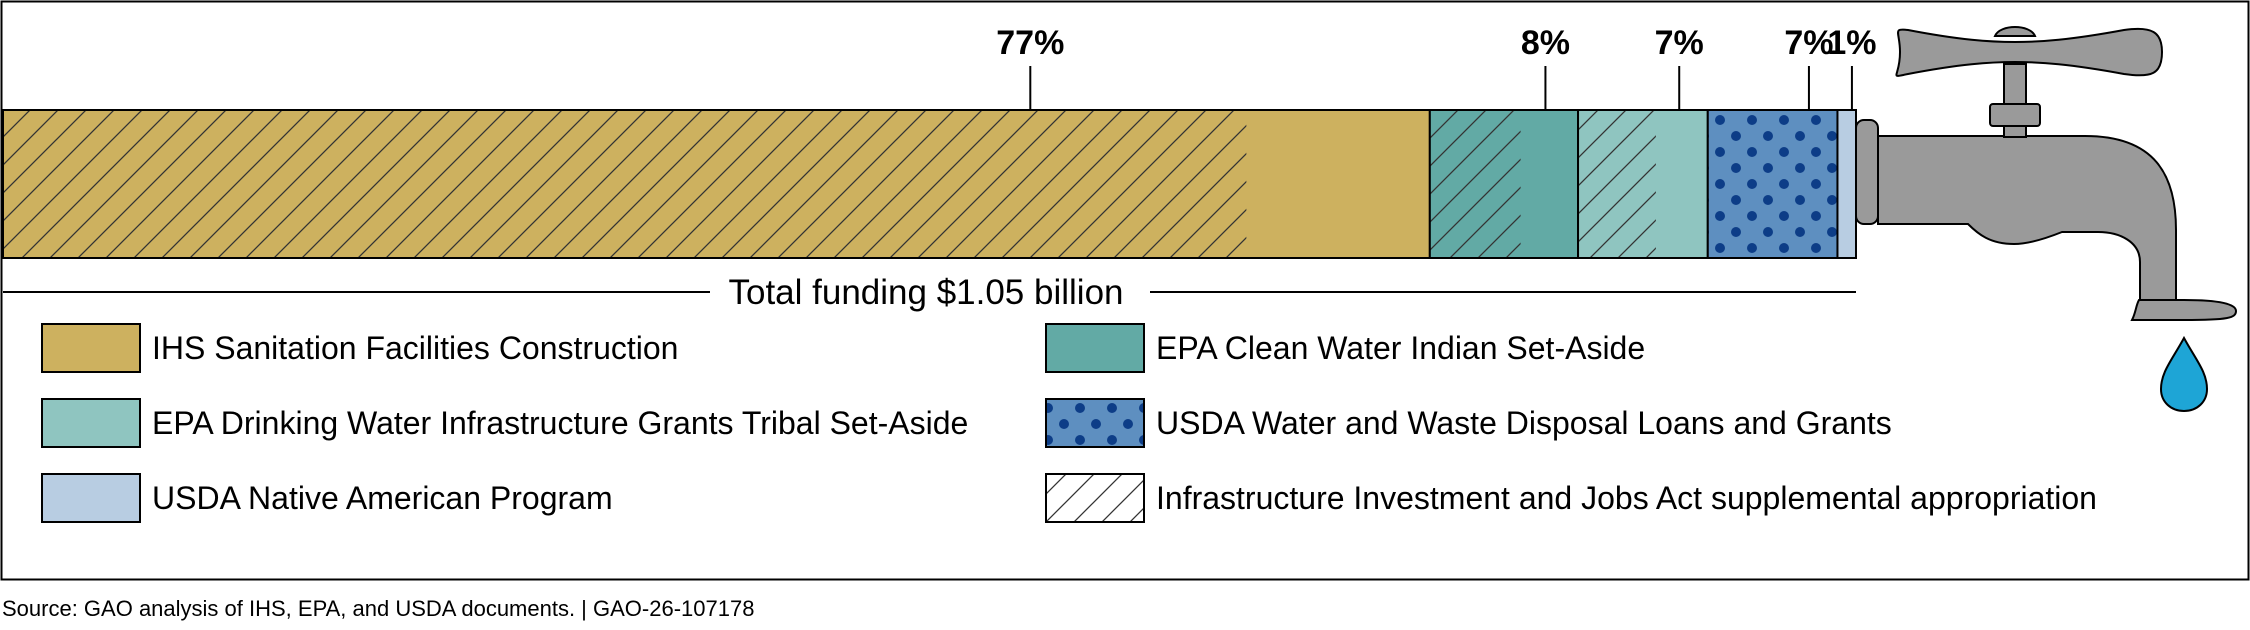 The image size is (2250, 630). What do you see at coordinates (1808, 43) in the screenshot?
I see `percent-label-usda_wwd: 7%` at bounding box center [1808, 43].